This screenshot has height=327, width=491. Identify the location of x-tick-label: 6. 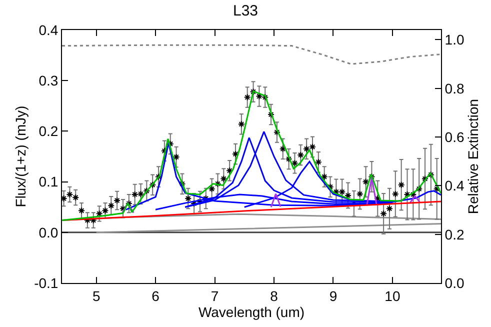
(156, 296).